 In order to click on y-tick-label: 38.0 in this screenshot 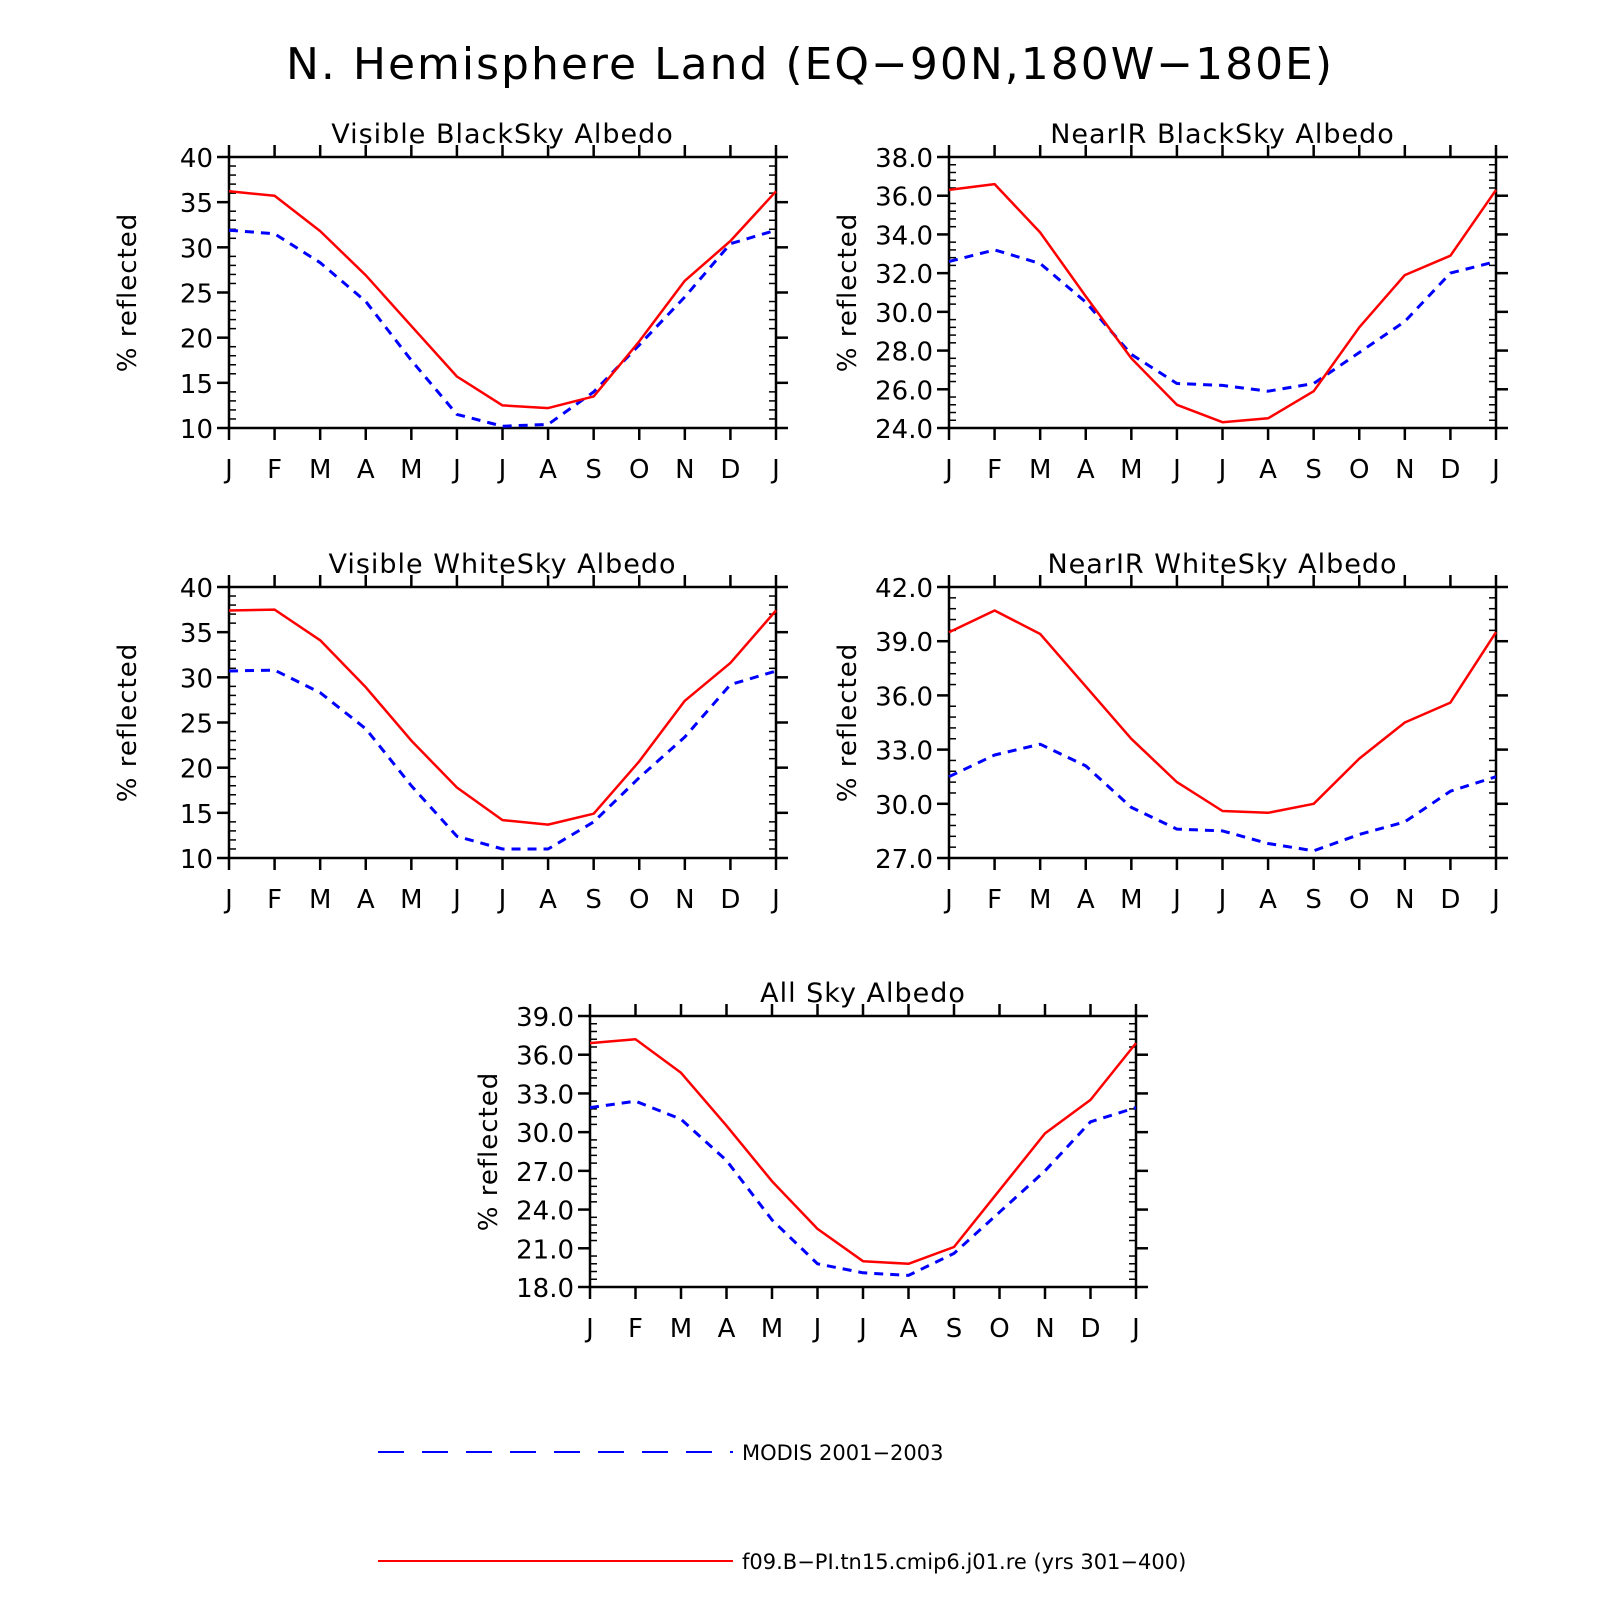, I will do `click(904, 159)`.